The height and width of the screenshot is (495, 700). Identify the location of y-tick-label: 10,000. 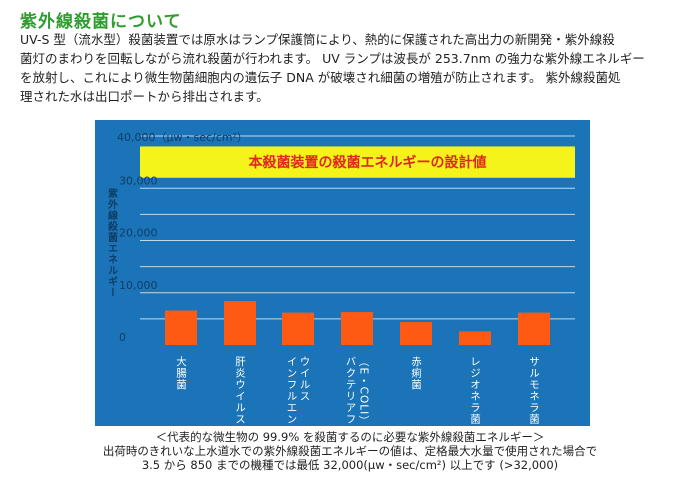
(138, 285).